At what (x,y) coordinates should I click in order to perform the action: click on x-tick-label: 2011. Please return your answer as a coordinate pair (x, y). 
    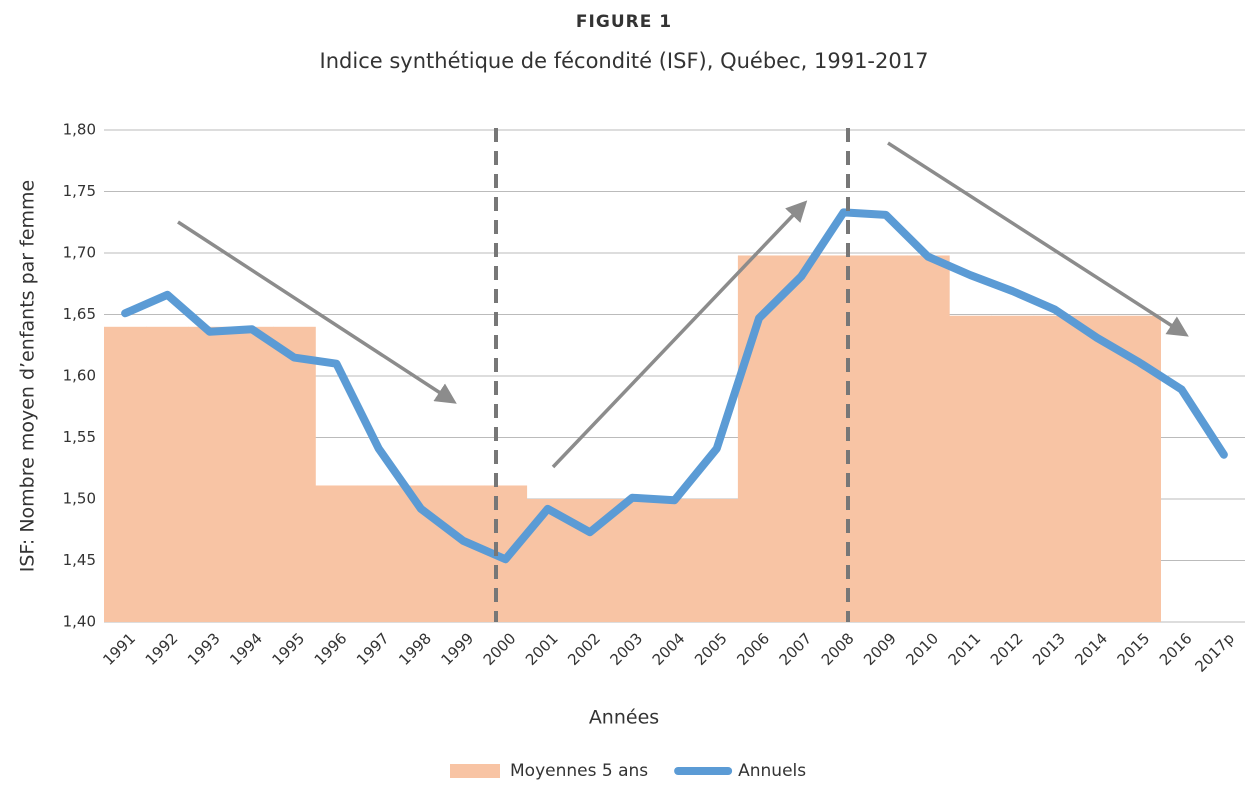
    Looking at the image, I should click on (965, 649).